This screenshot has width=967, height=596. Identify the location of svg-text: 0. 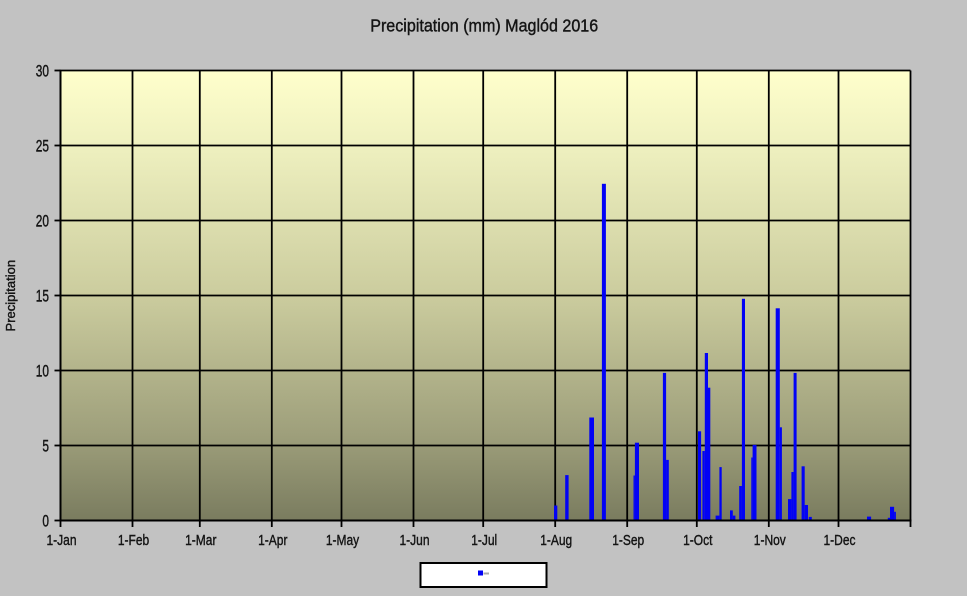
(45, 522).